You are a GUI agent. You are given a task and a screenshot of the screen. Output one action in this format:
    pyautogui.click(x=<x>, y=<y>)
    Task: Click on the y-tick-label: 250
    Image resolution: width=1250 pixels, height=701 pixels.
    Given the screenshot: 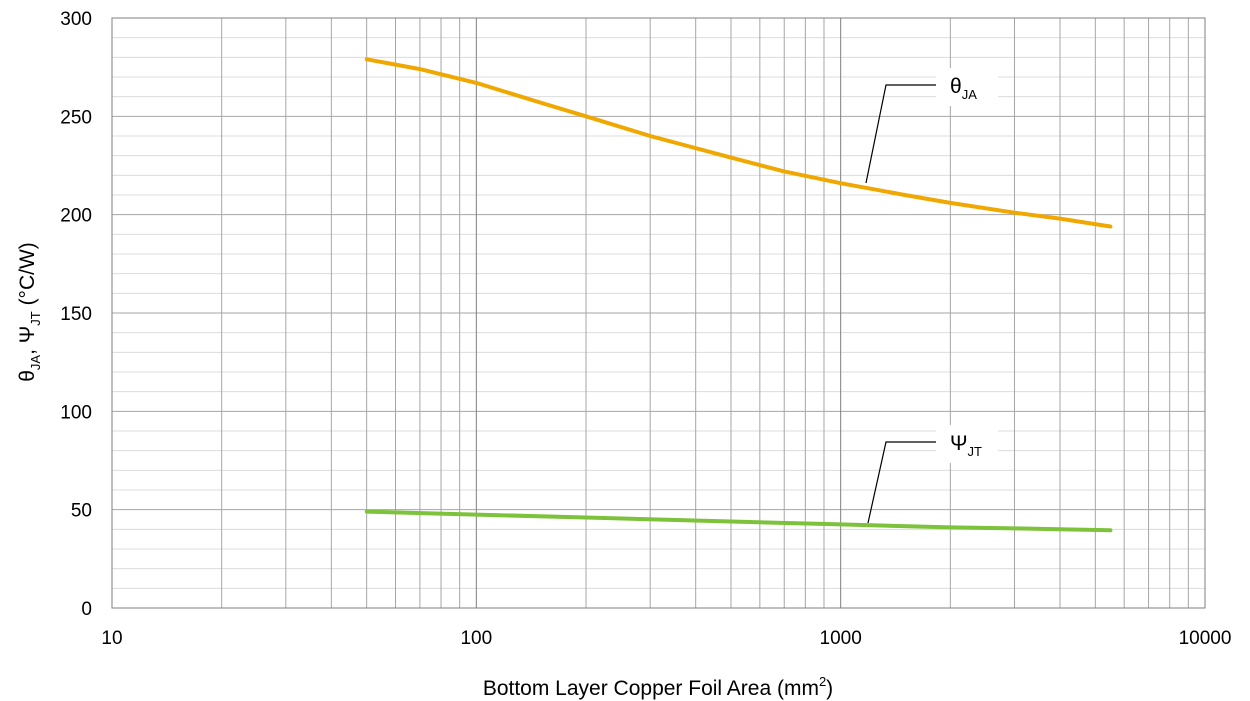 What is the action you would take?
    pyautogui.click(x=76, y=117)
    